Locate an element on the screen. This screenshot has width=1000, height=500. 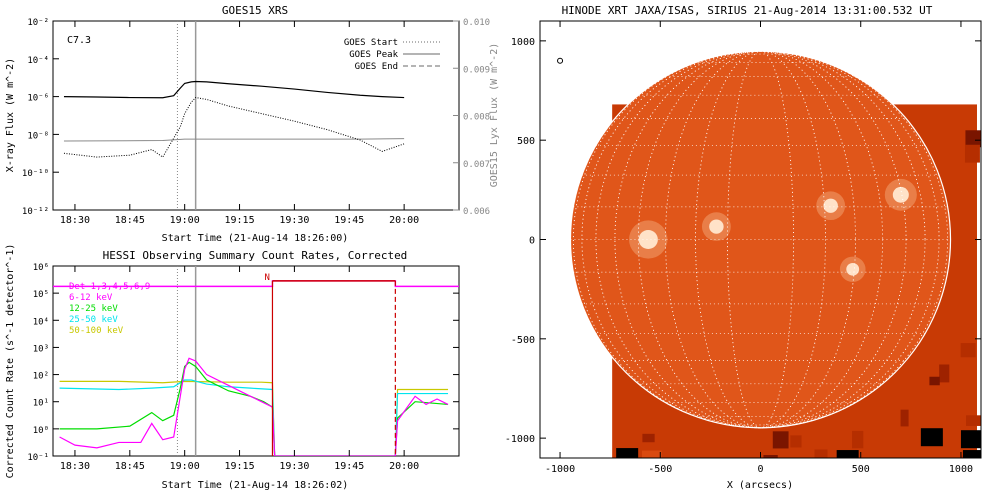
xrt-y-tick-label: -1000 is located at coordinates (520, 439).